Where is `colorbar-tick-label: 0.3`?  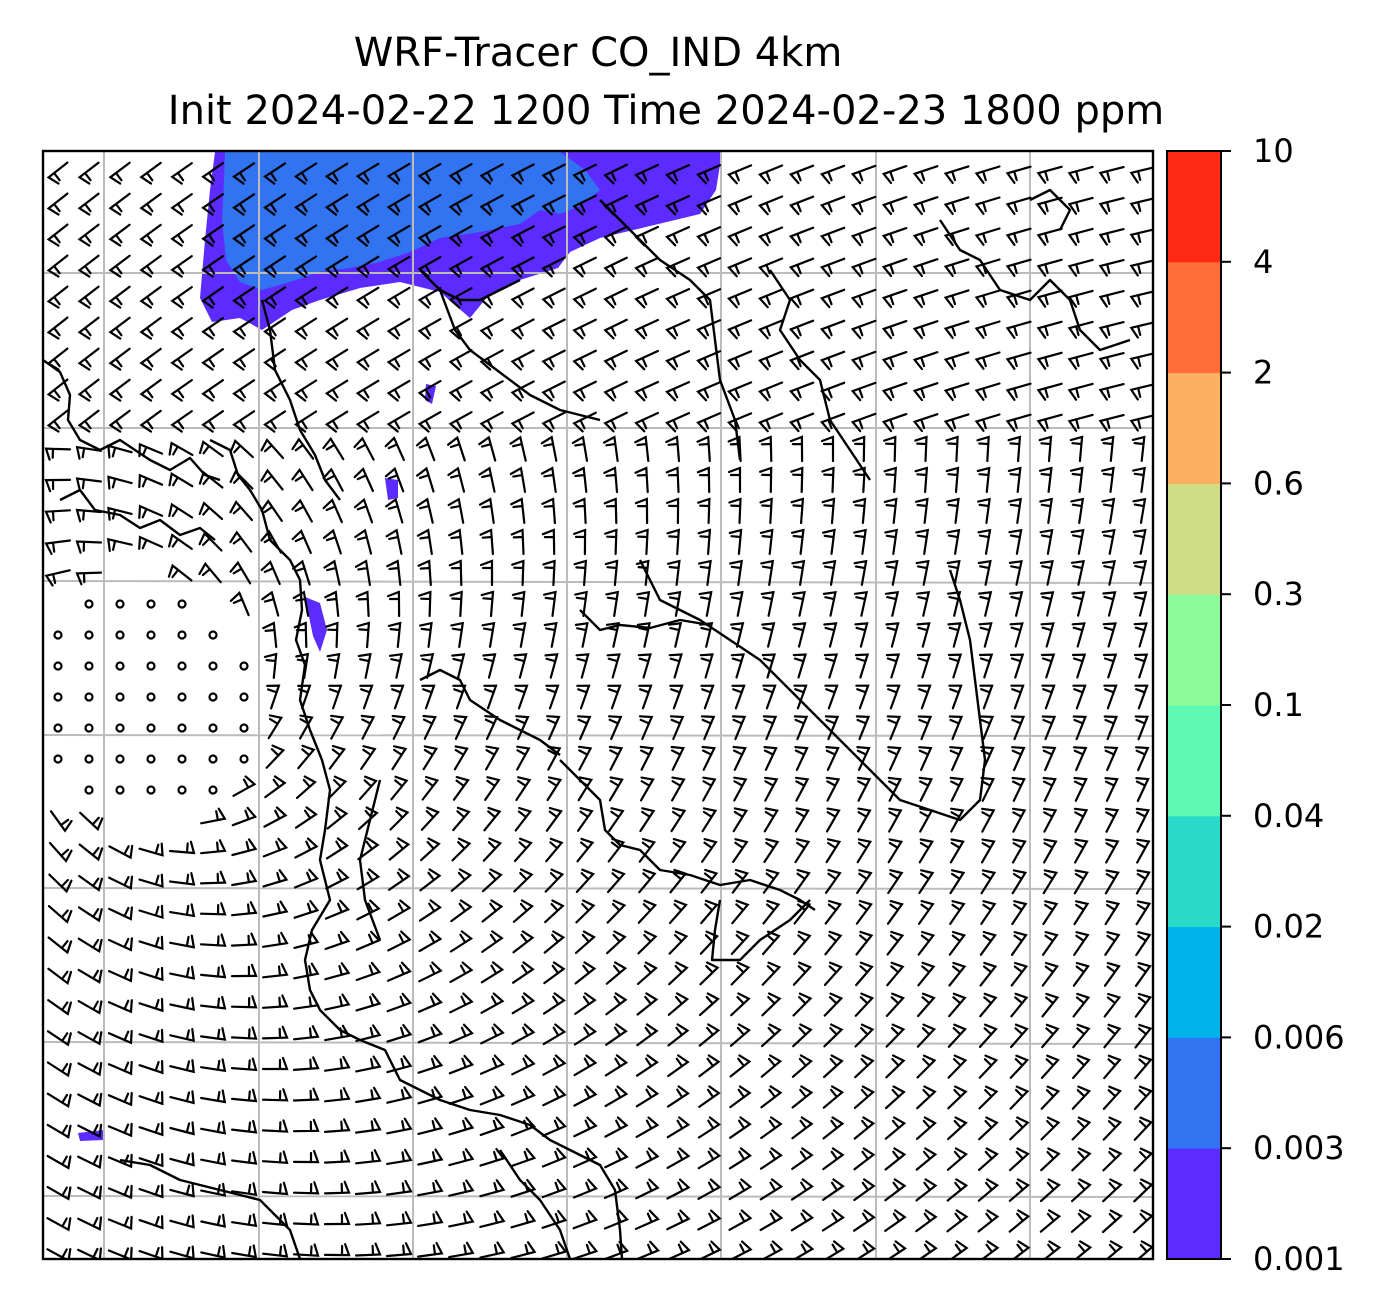
colorbar-tick-label: 0.3 is located at coordinates (1278, 594).